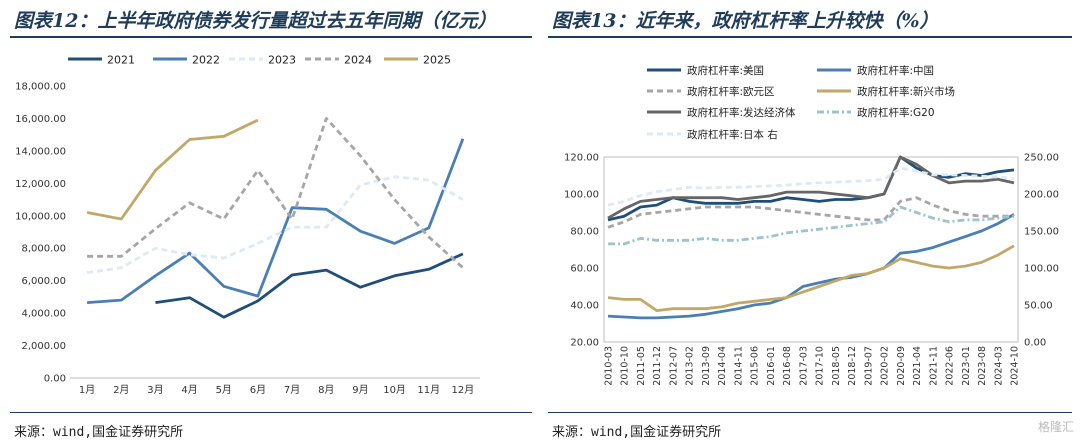  Describe the element at coordinates (43, 281) in the screenshot. I see `y-tick-label: 6,000.00` at that location.